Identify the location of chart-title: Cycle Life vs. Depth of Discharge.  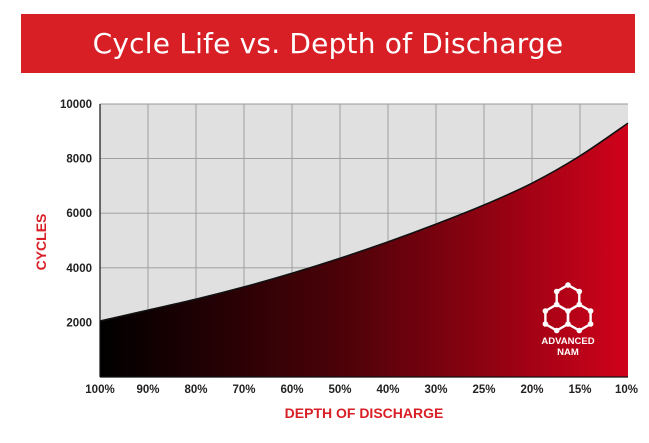
(328, 43).